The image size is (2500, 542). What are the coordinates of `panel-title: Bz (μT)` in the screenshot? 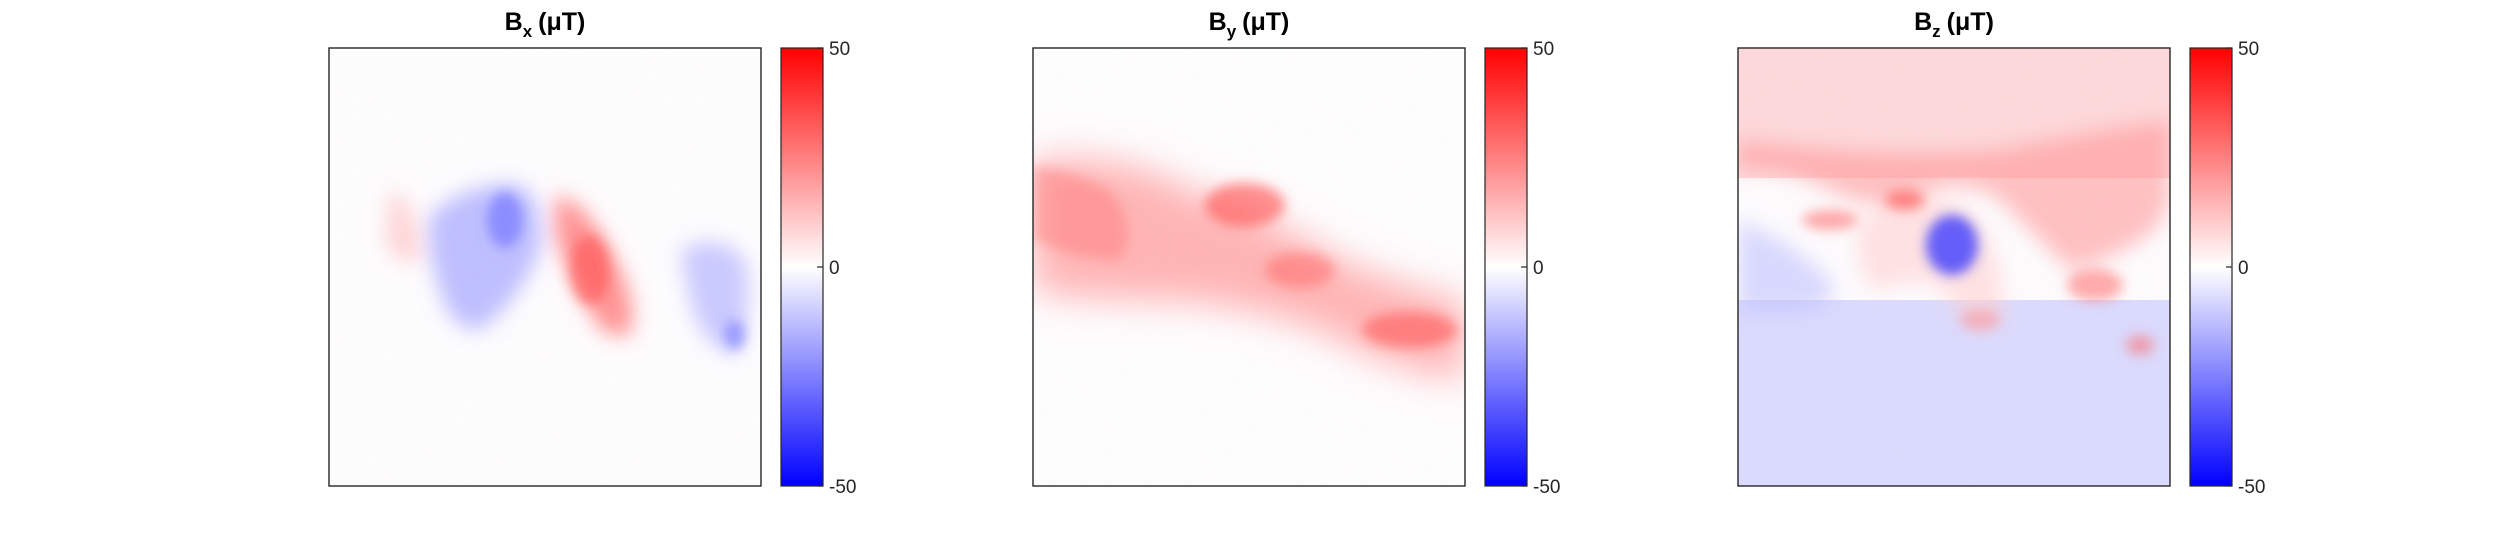 It's located at (1954, 24).